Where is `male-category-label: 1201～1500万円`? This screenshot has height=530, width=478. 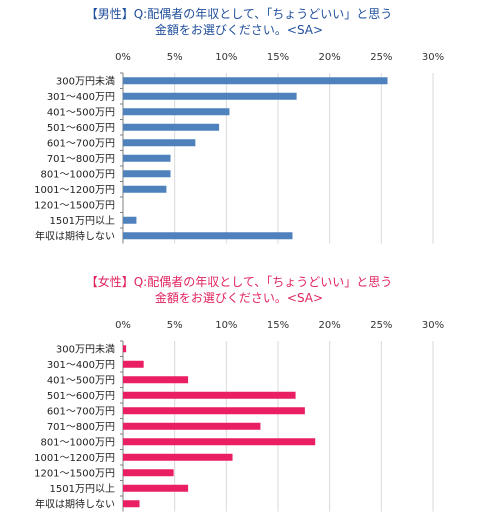 male-category-label: 1201～1500万円 is located at coordinates (74, 205).